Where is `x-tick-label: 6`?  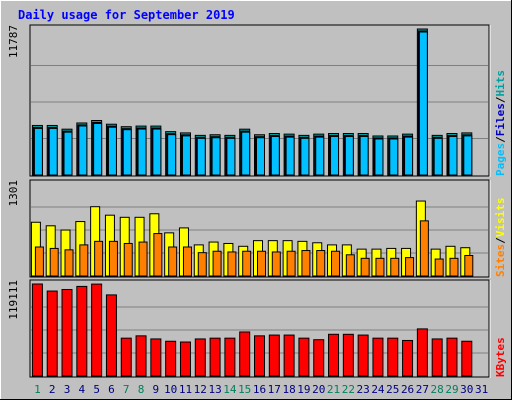 x-tick-label: 6 is located at coordinates (111, 389).